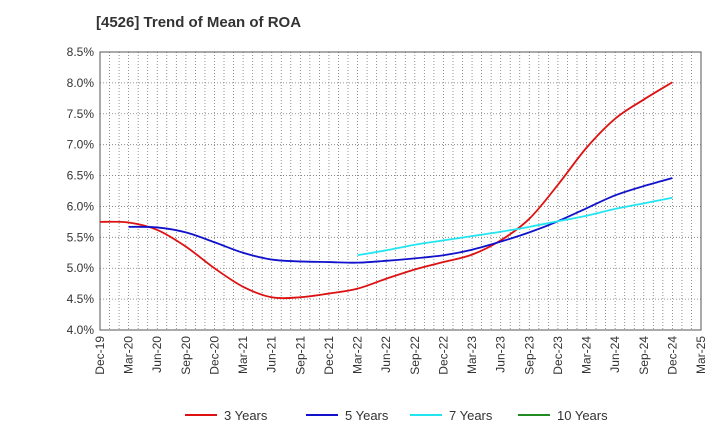 Image resolution: width=720 pixels, height=440 pixels. I want to click on x-tick-label: Dec-22, so click(443, 355).